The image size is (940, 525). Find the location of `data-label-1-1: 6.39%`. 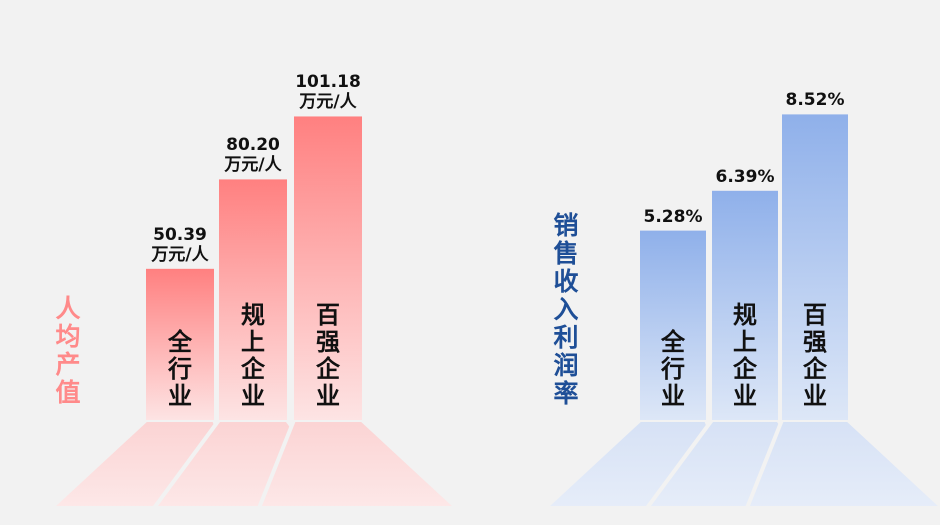

data-label-1-1: 6.39% is located at coordinates (745, 176).